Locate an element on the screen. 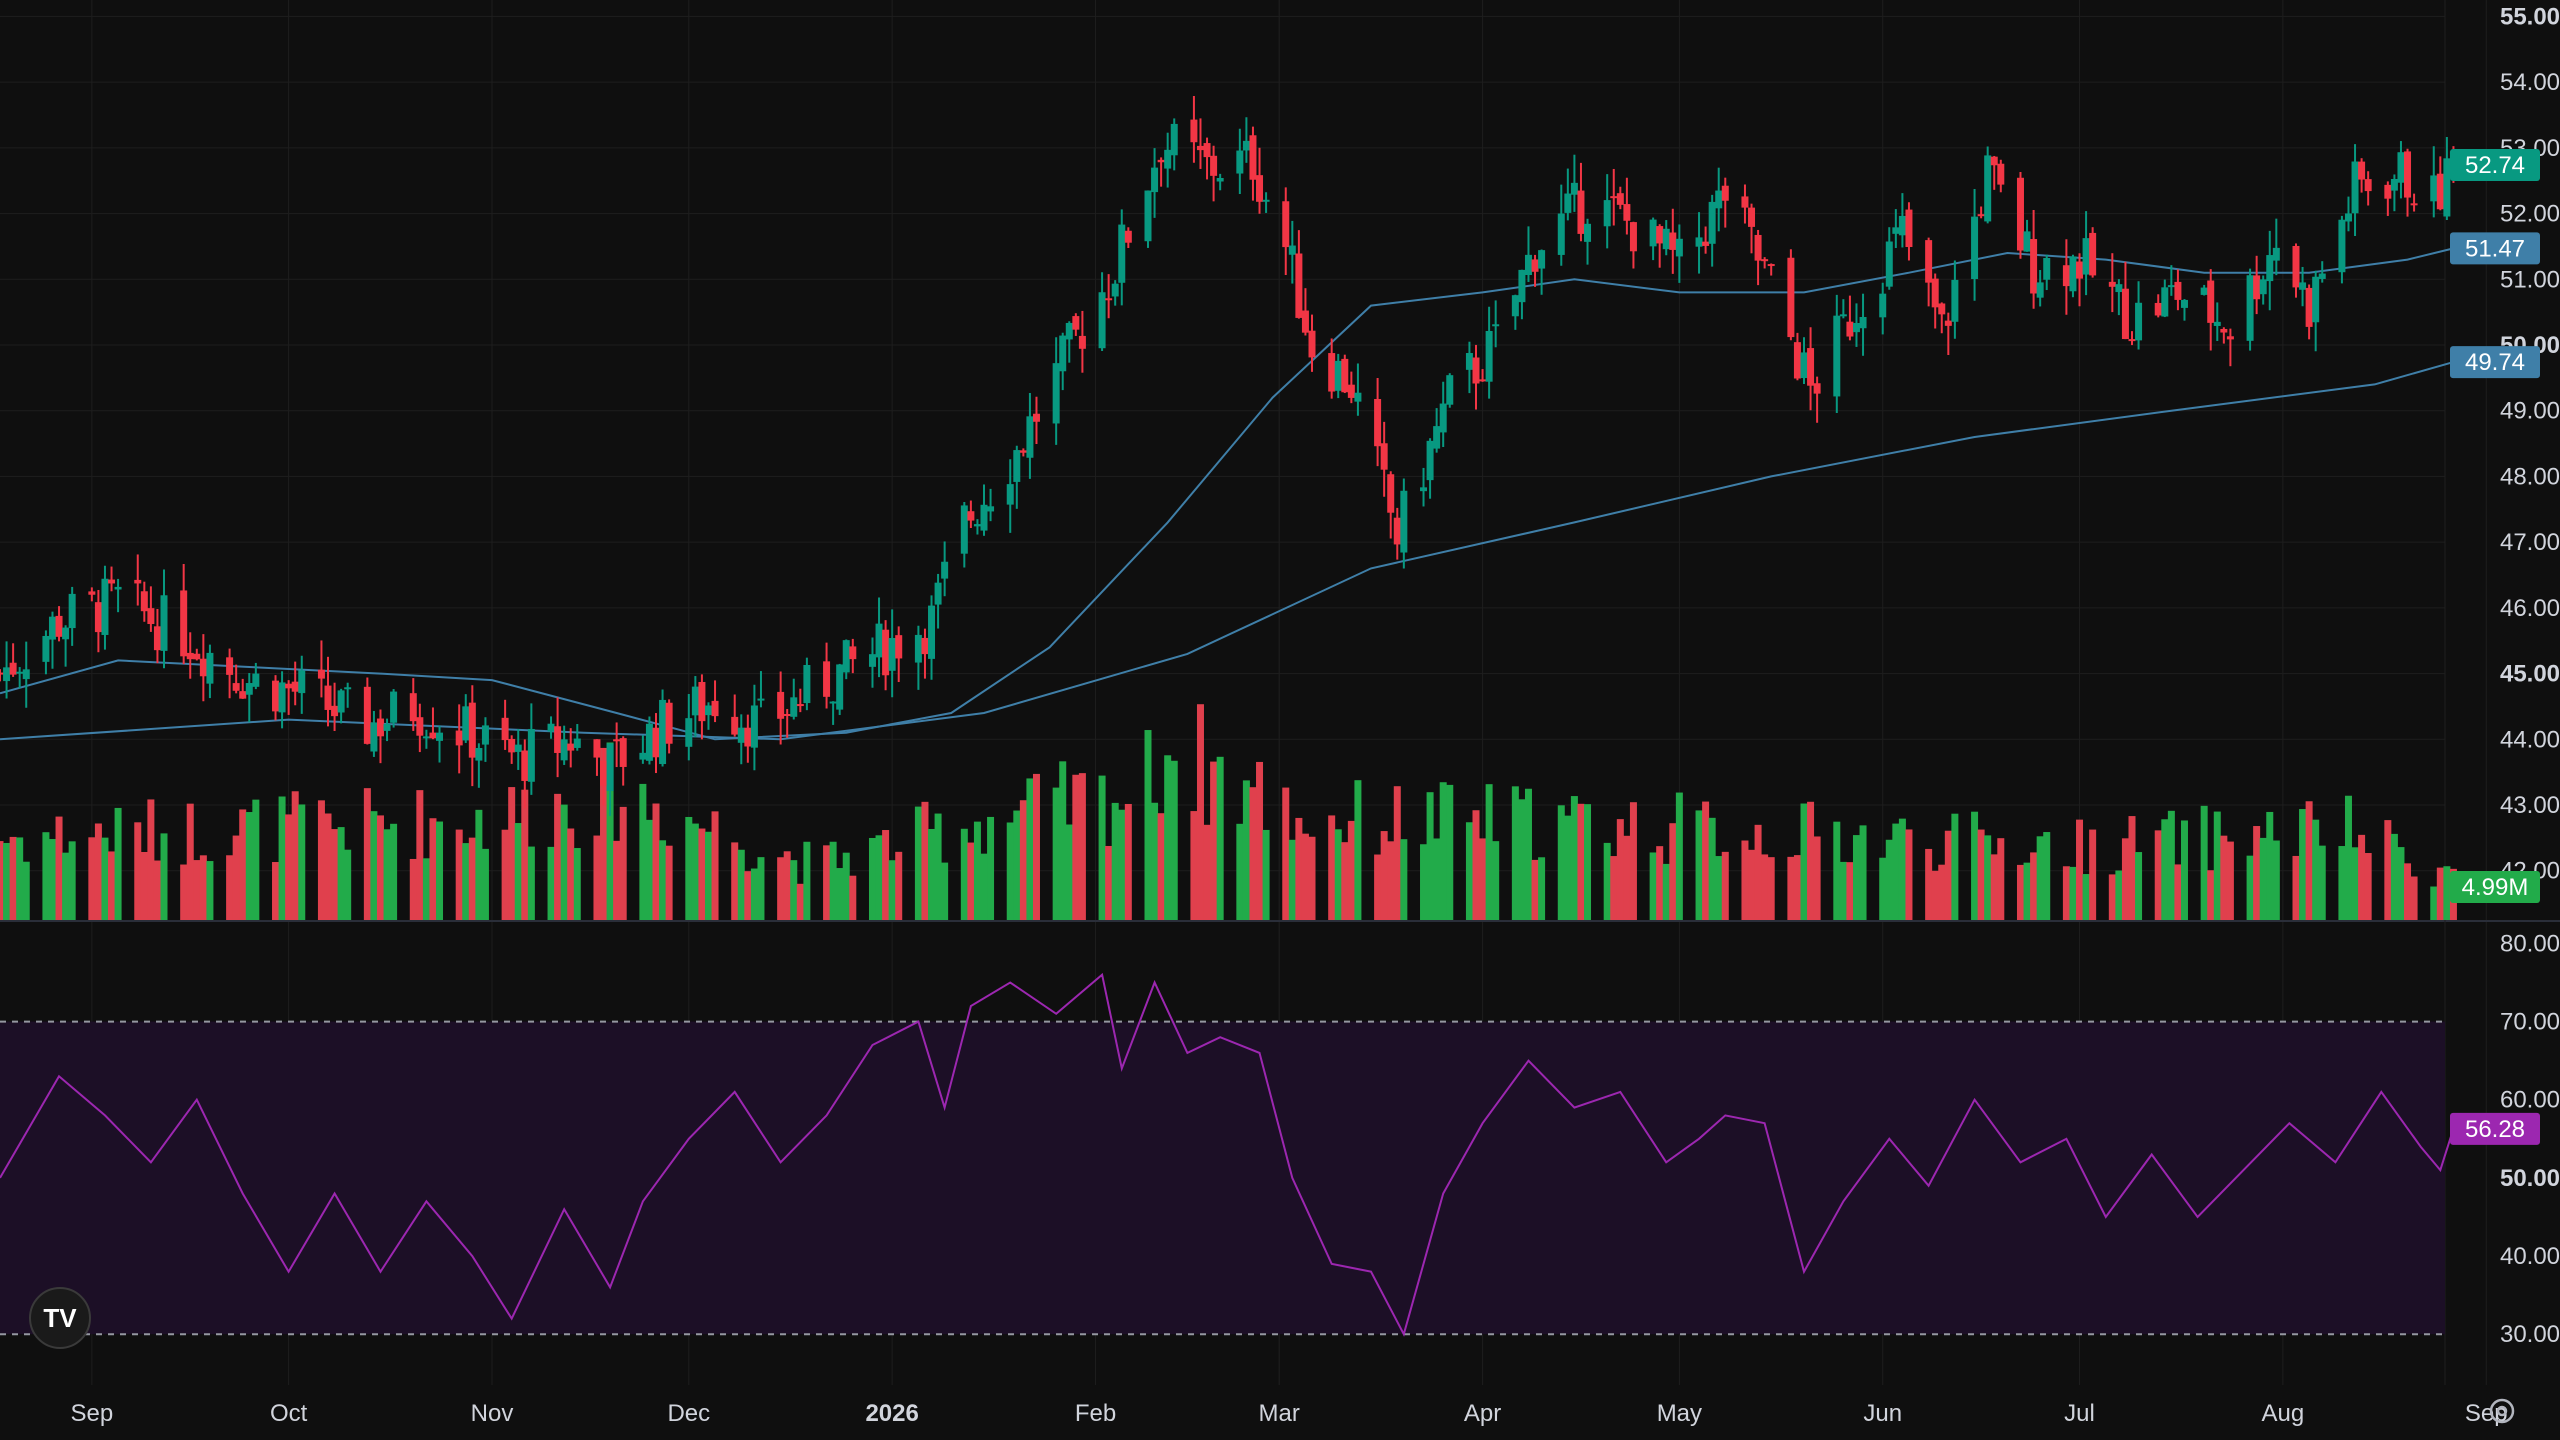  tradingview-logo: TV is located at coordinates (60, 1318).